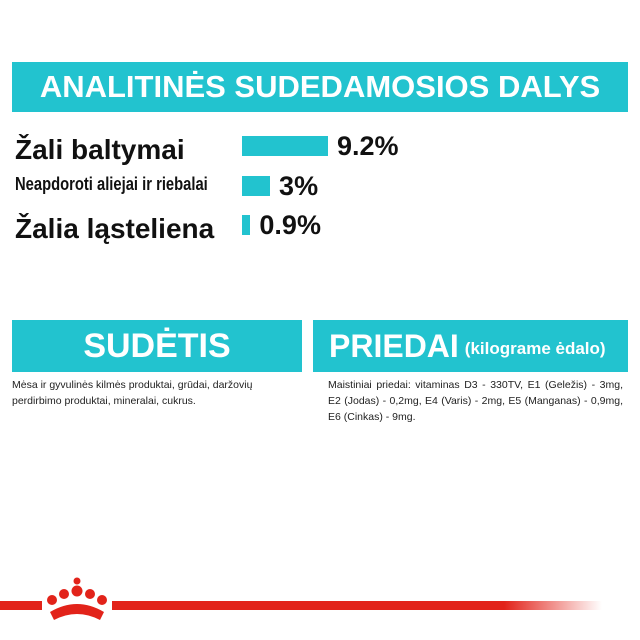 The height and width of the screenshot is (640, 640). I want to click on title-banner: ANALITINĖS SUDEDAMOSIOS DALYS, so click(320, 87).